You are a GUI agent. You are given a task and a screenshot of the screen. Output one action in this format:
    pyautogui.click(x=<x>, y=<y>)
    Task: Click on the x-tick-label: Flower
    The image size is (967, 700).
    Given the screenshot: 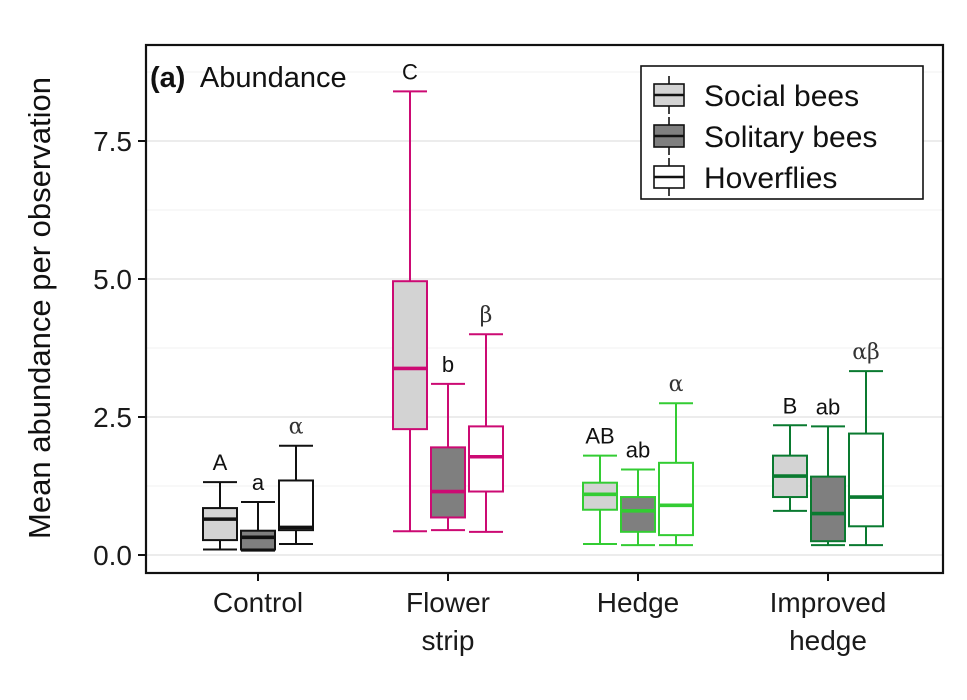 What is the action you would take?
    pyautogui.click(x=448, y=602)
    